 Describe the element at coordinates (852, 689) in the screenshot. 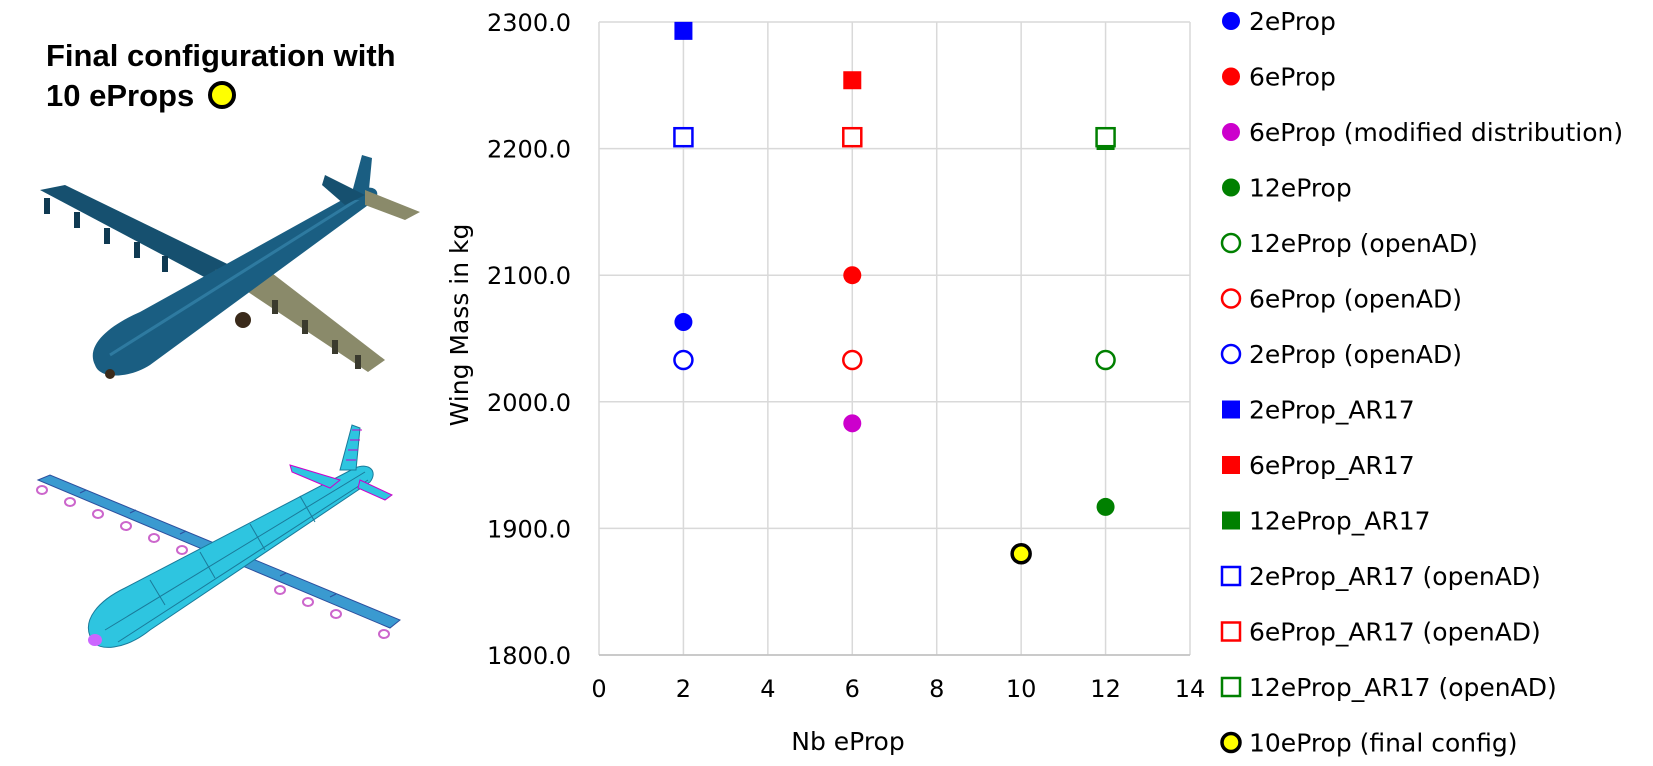

I see `x-tick-label: 6` at that location.